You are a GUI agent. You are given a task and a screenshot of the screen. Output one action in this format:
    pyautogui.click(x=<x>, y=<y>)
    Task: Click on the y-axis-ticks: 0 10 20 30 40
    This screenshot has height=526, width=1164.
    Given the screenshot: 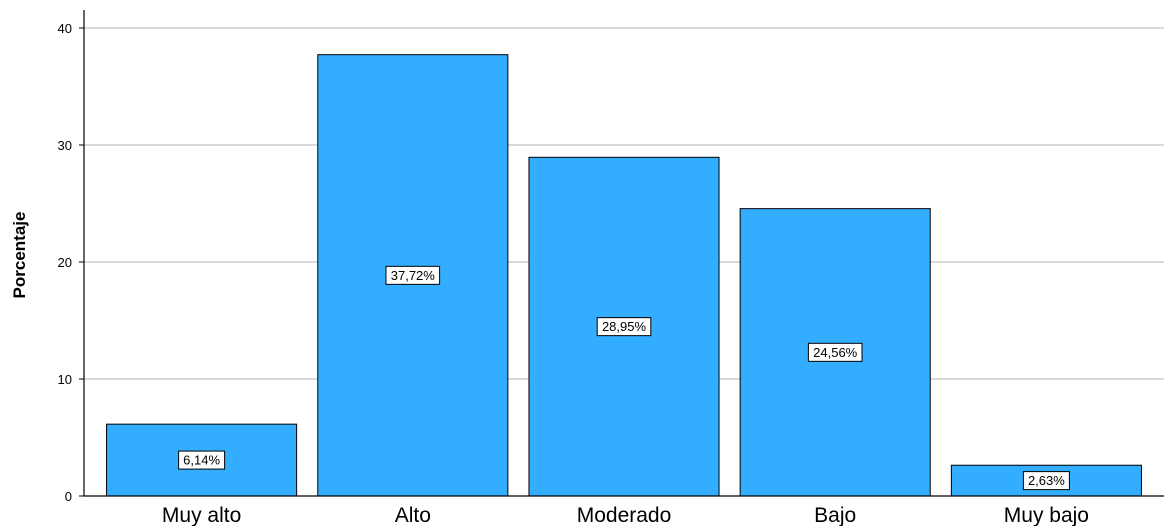 What is the action you would take?
    pyautogui.click(x=71, y=262)
    